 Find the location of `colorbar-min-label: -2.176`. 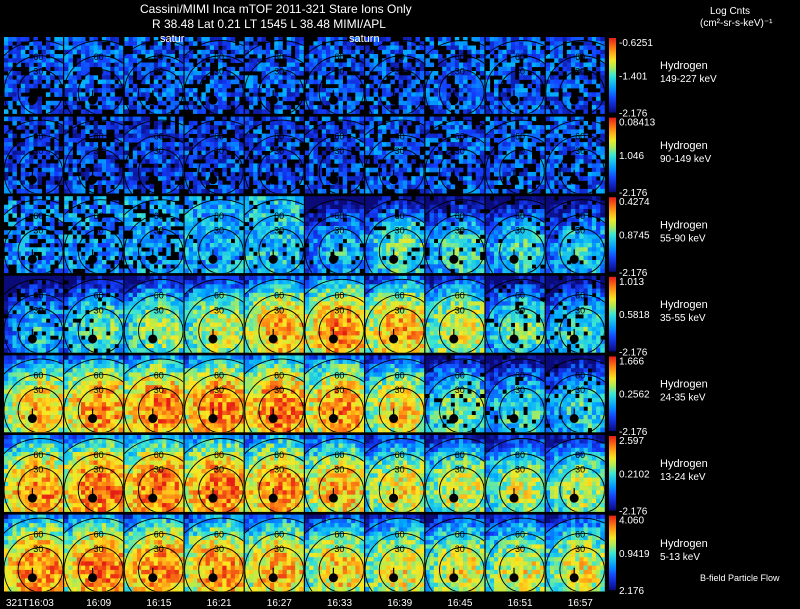

colorbar-min-label: -2.176 is located at coordinates (633, 512).